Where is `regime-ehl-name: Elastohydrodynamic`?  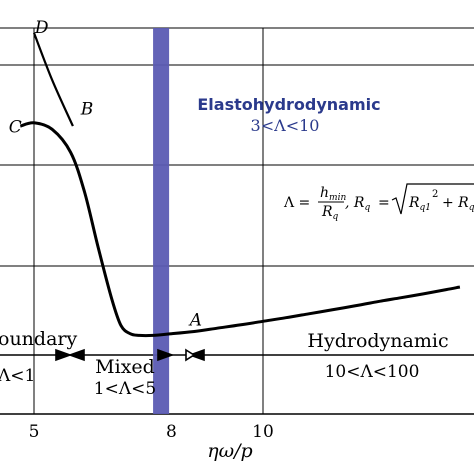 regime-ehl-name: Elastohydrodynamic is located at coordinates (288, 104).